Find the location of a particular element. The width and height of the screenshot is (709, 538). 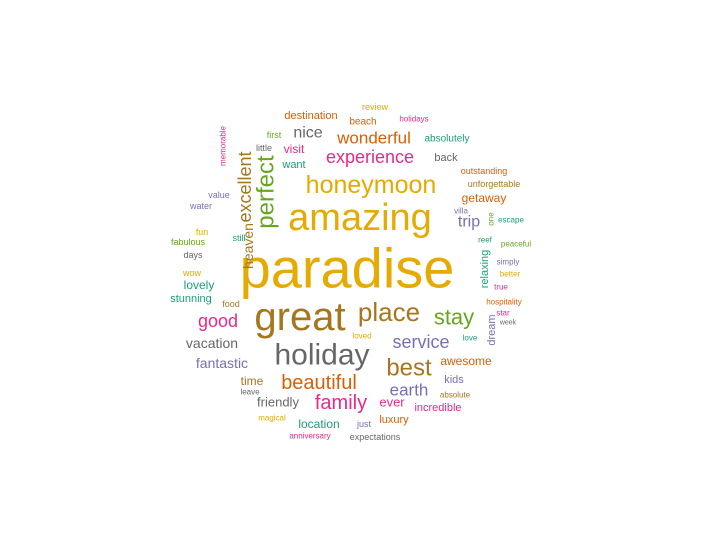

word-loved: loved is located at coordinates (361, 336).